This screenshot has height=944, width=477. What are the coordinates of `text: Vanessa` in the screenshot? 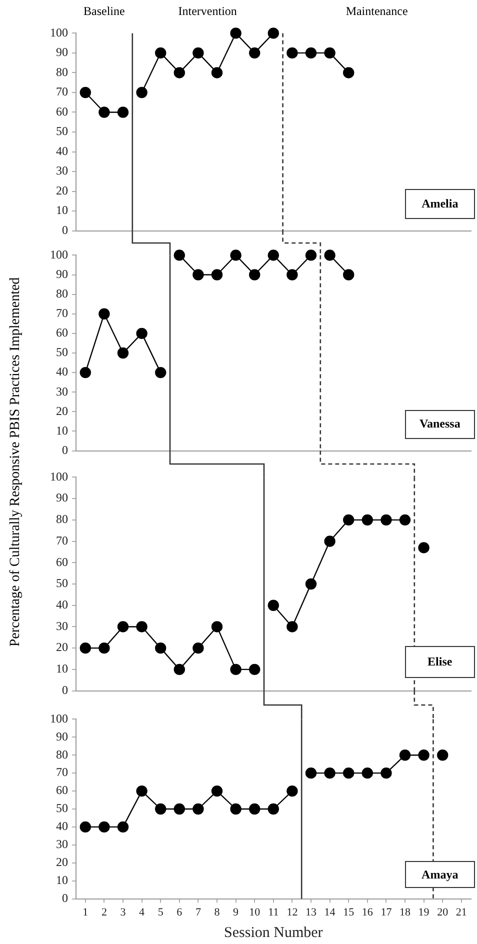 It's located at (439, 424).